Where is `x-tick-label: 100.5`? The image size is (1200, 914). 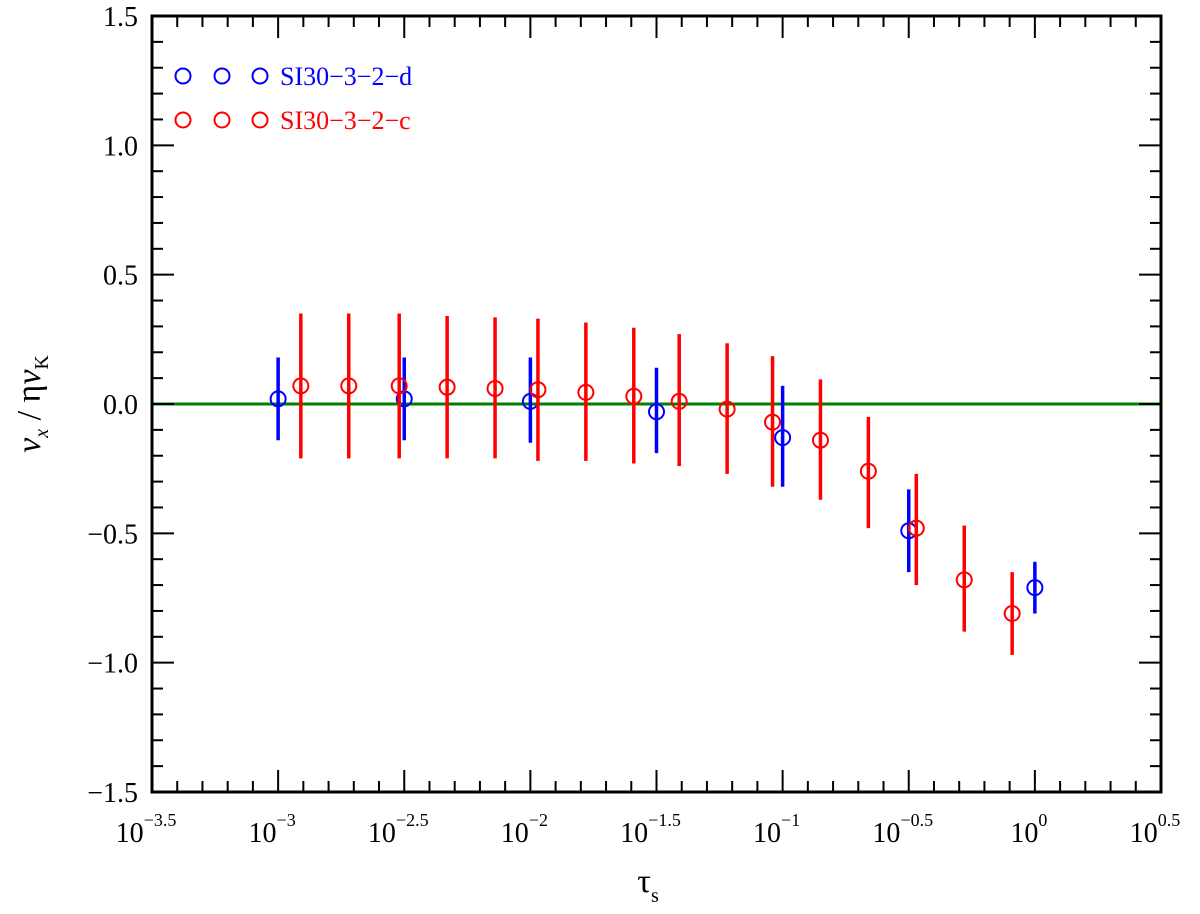 x-tick-label: 100.5 is located at coordinates (1155, 829).